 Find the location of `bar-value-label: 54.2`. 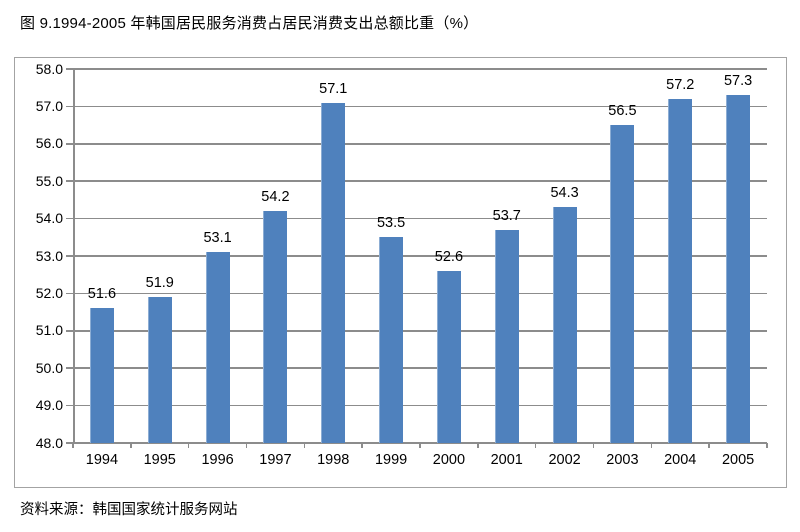

bar-value-label: 54.2 is located at coordinates (275, 197).